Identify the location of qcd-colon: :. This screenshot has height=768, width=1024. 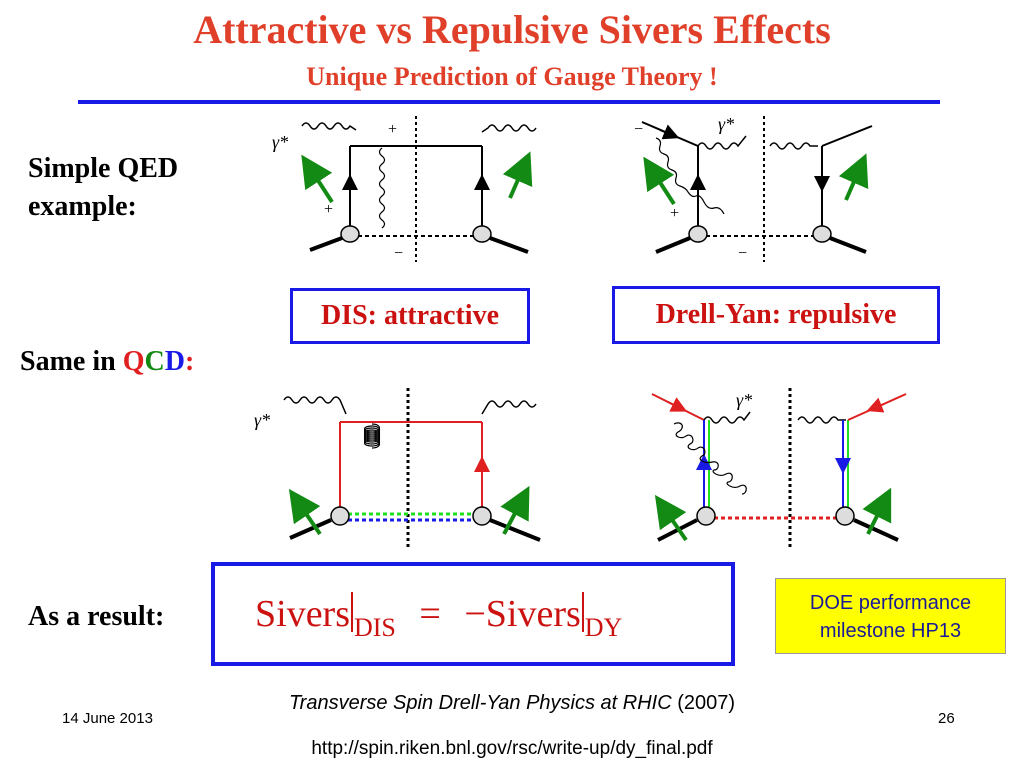
(189, 361).